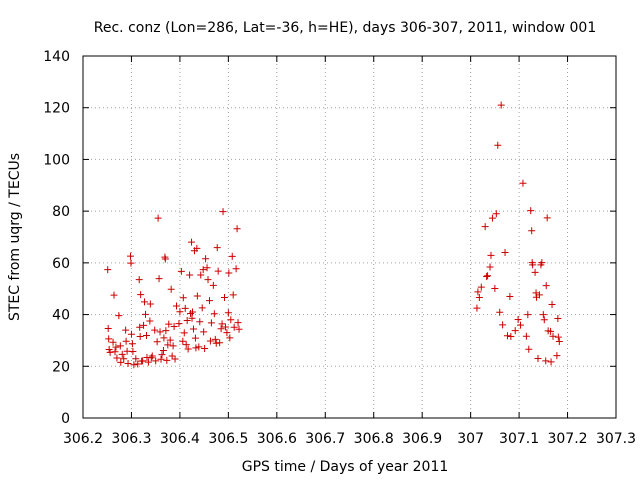 The image size is (640, 480). What do you see at coordinates (61, 264) in the screenshot?
I see `y-tick-label: 60` at bounding box center [61, 264].